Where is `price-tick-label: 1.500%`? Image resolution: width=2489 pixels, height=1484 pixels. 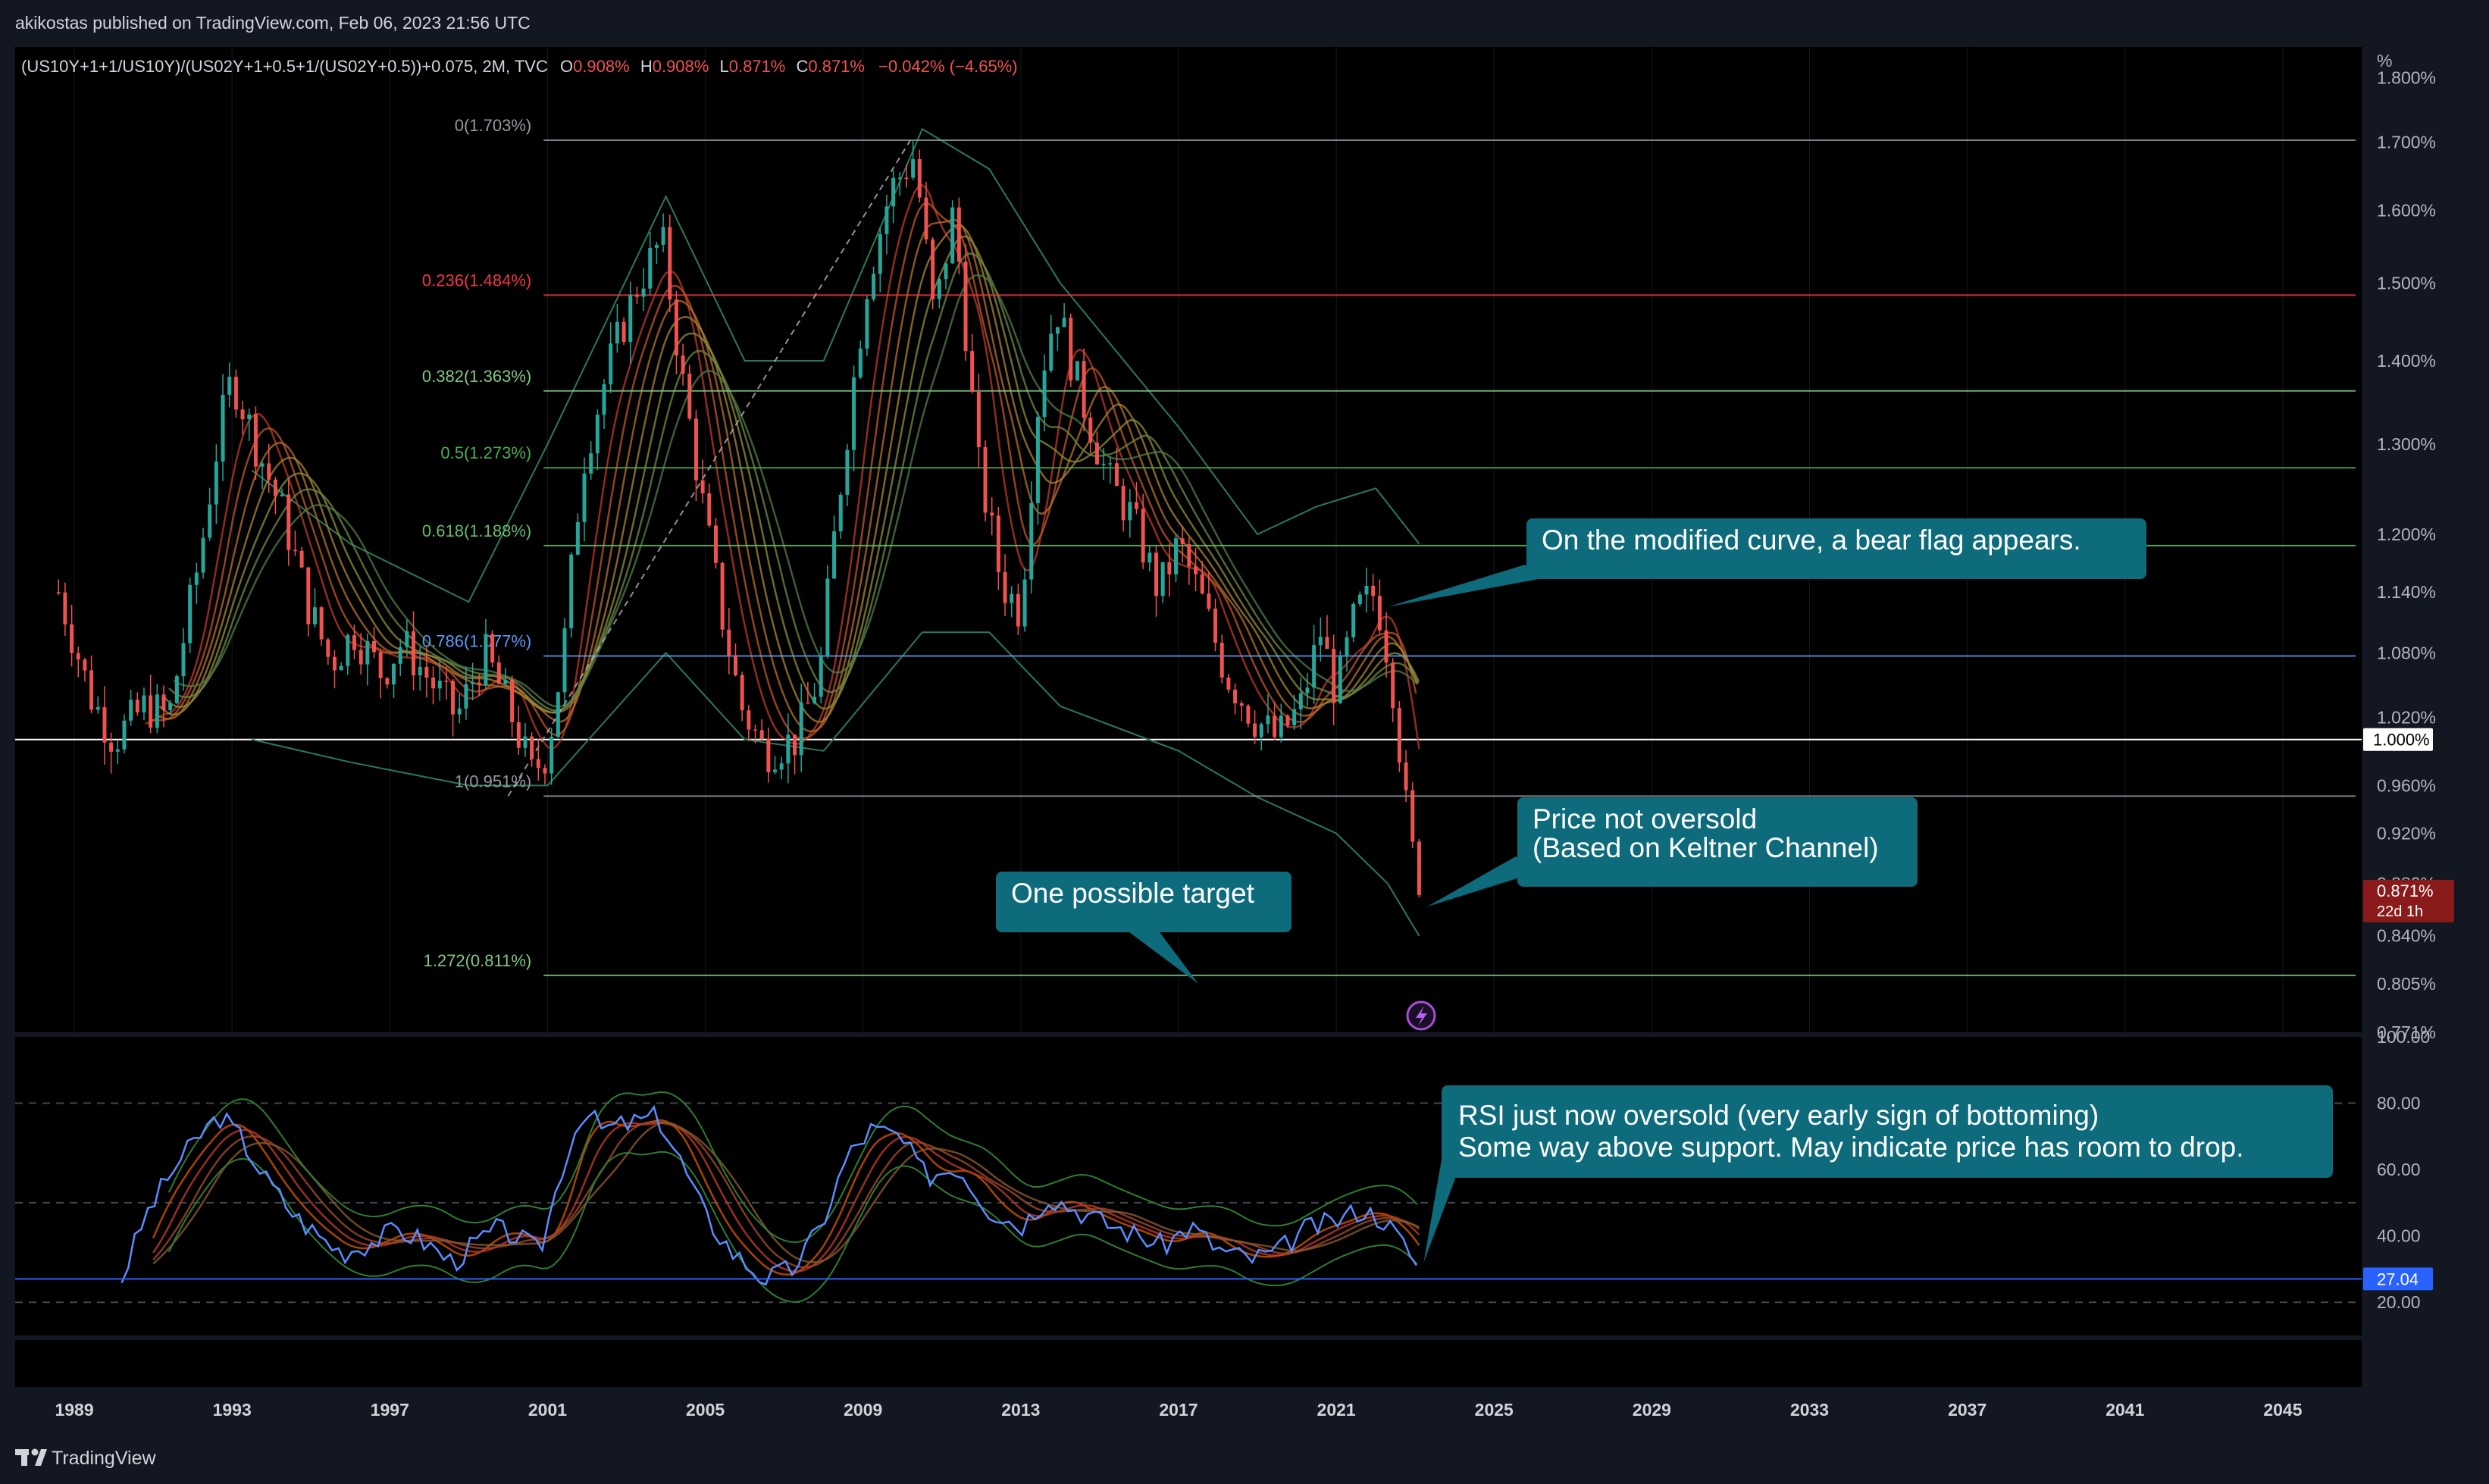 price-tick-label: 1.500% is located at coordinates (2406, 283).